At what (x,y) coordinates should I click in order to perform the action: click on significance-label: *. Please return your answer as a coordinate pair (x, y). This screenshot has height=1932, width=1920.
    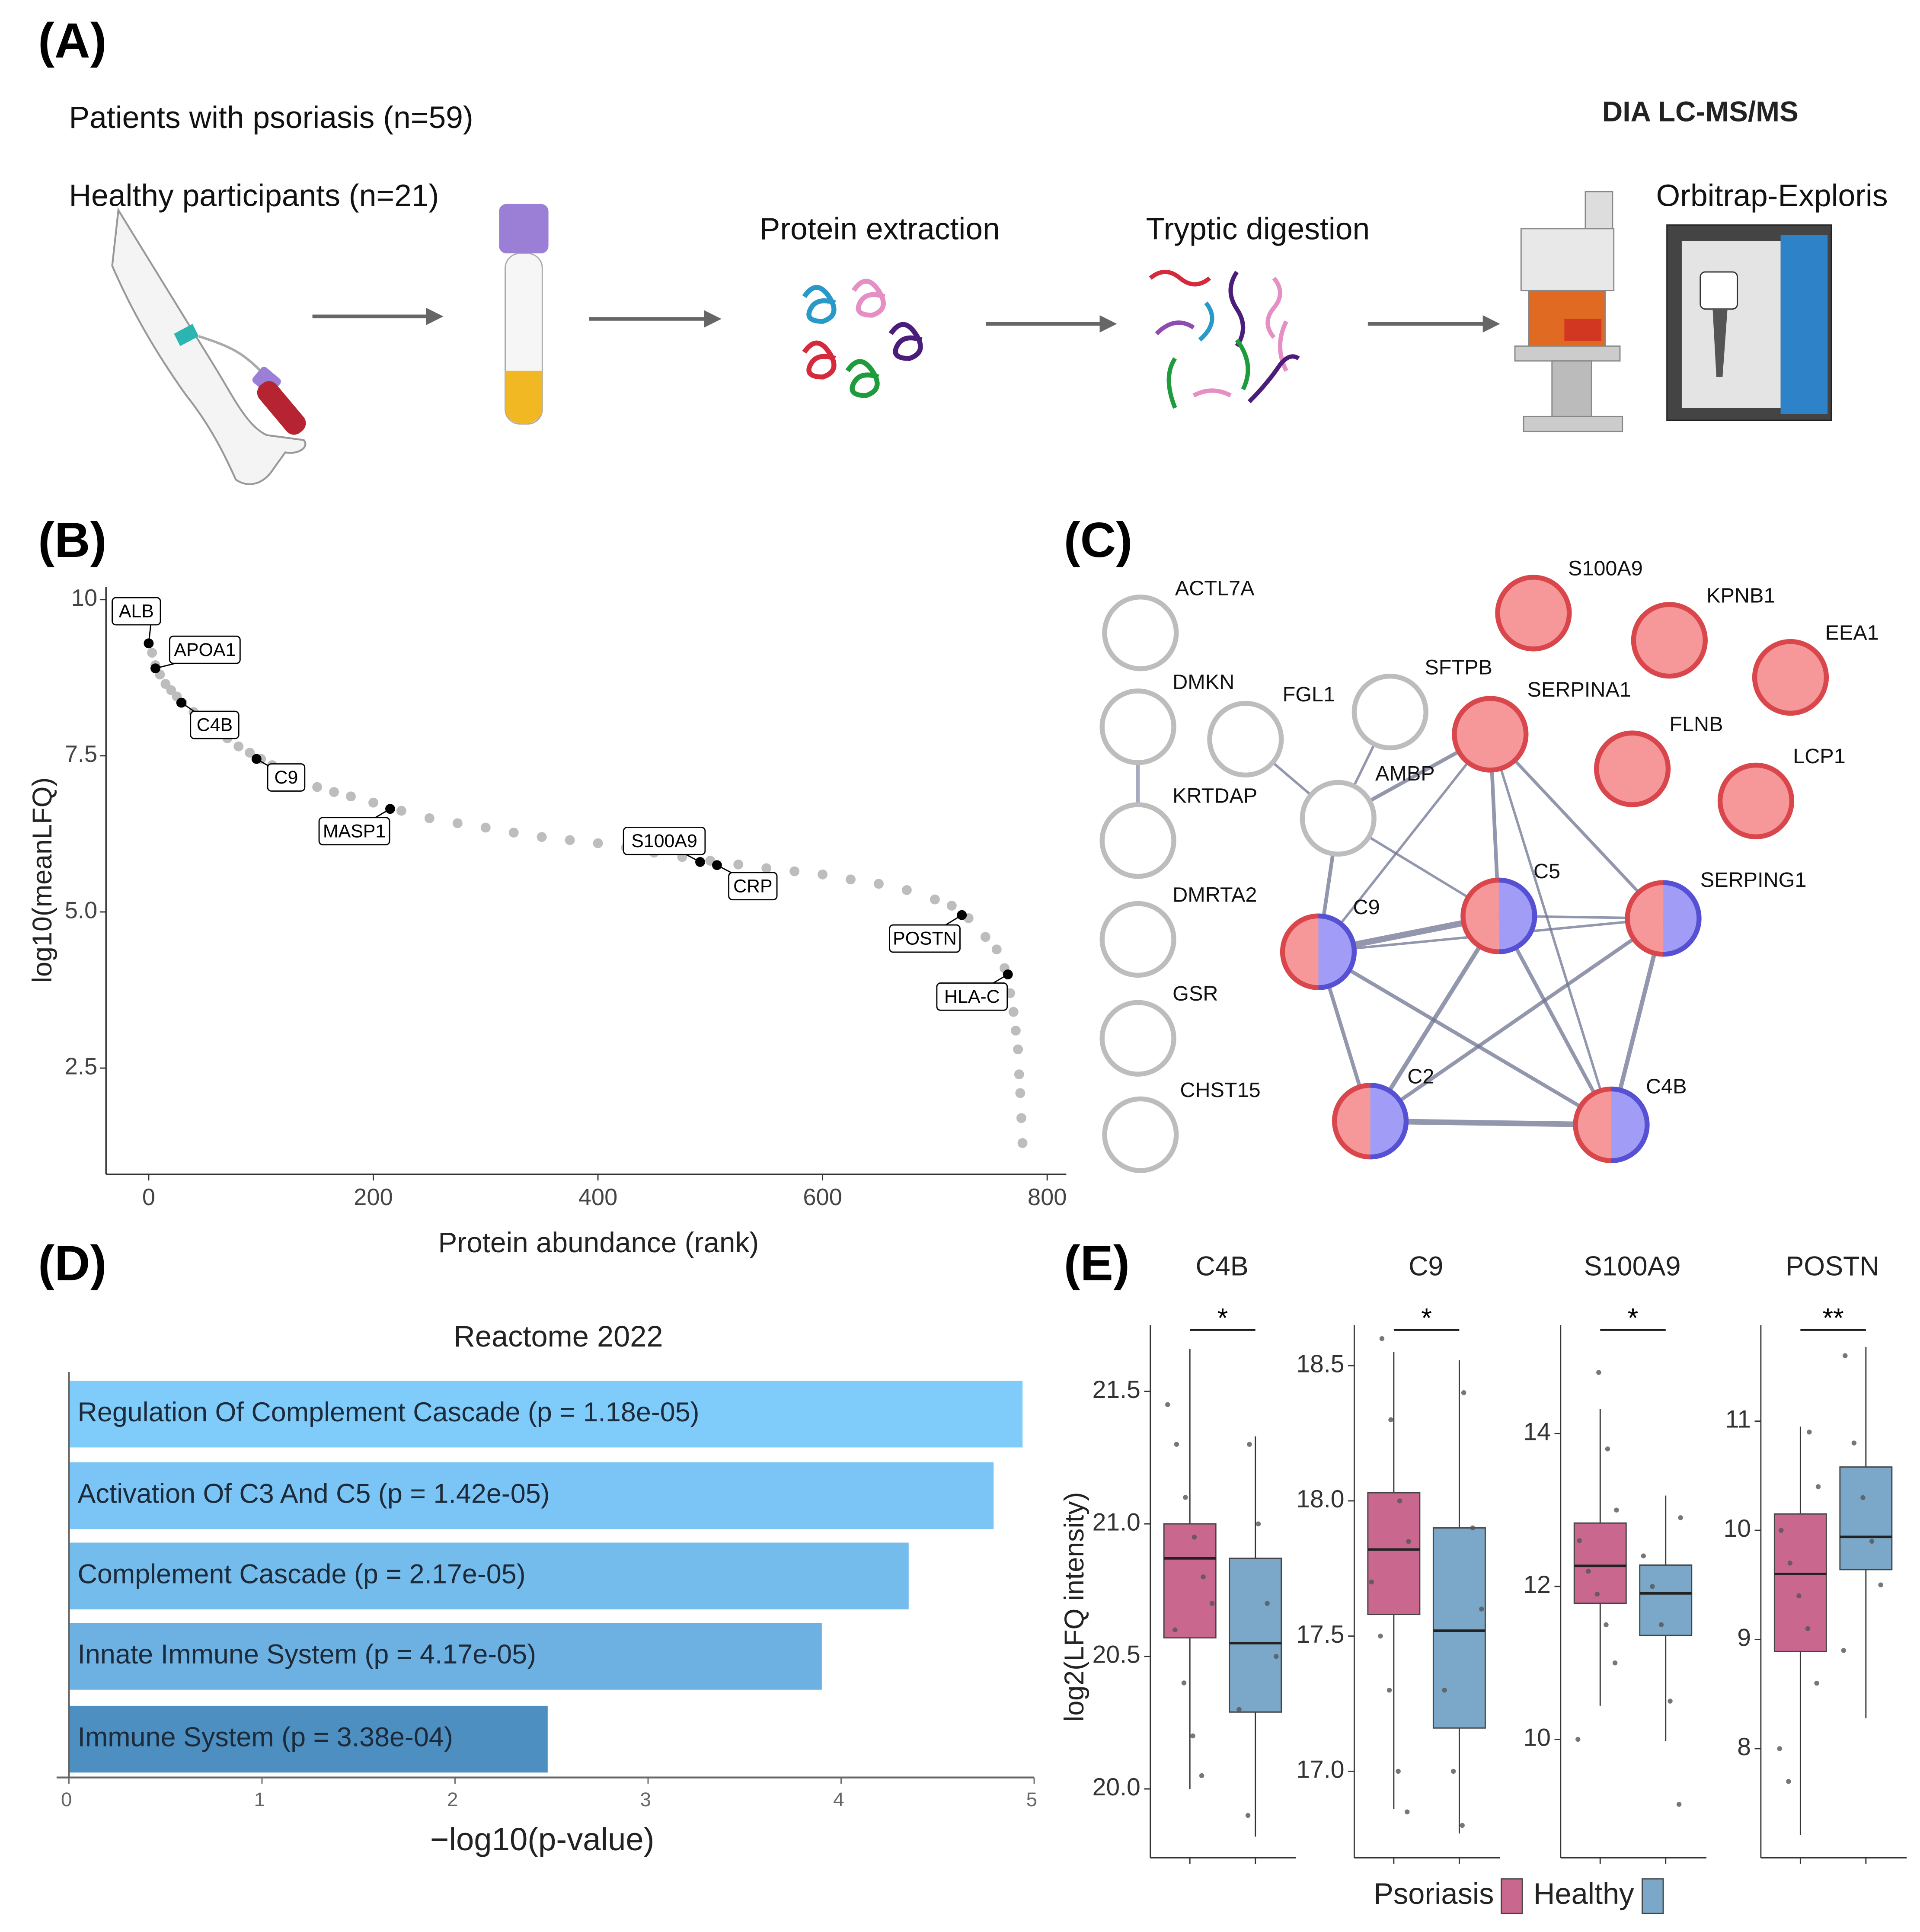
    Looking at the image, I should click on (1633, 1318).